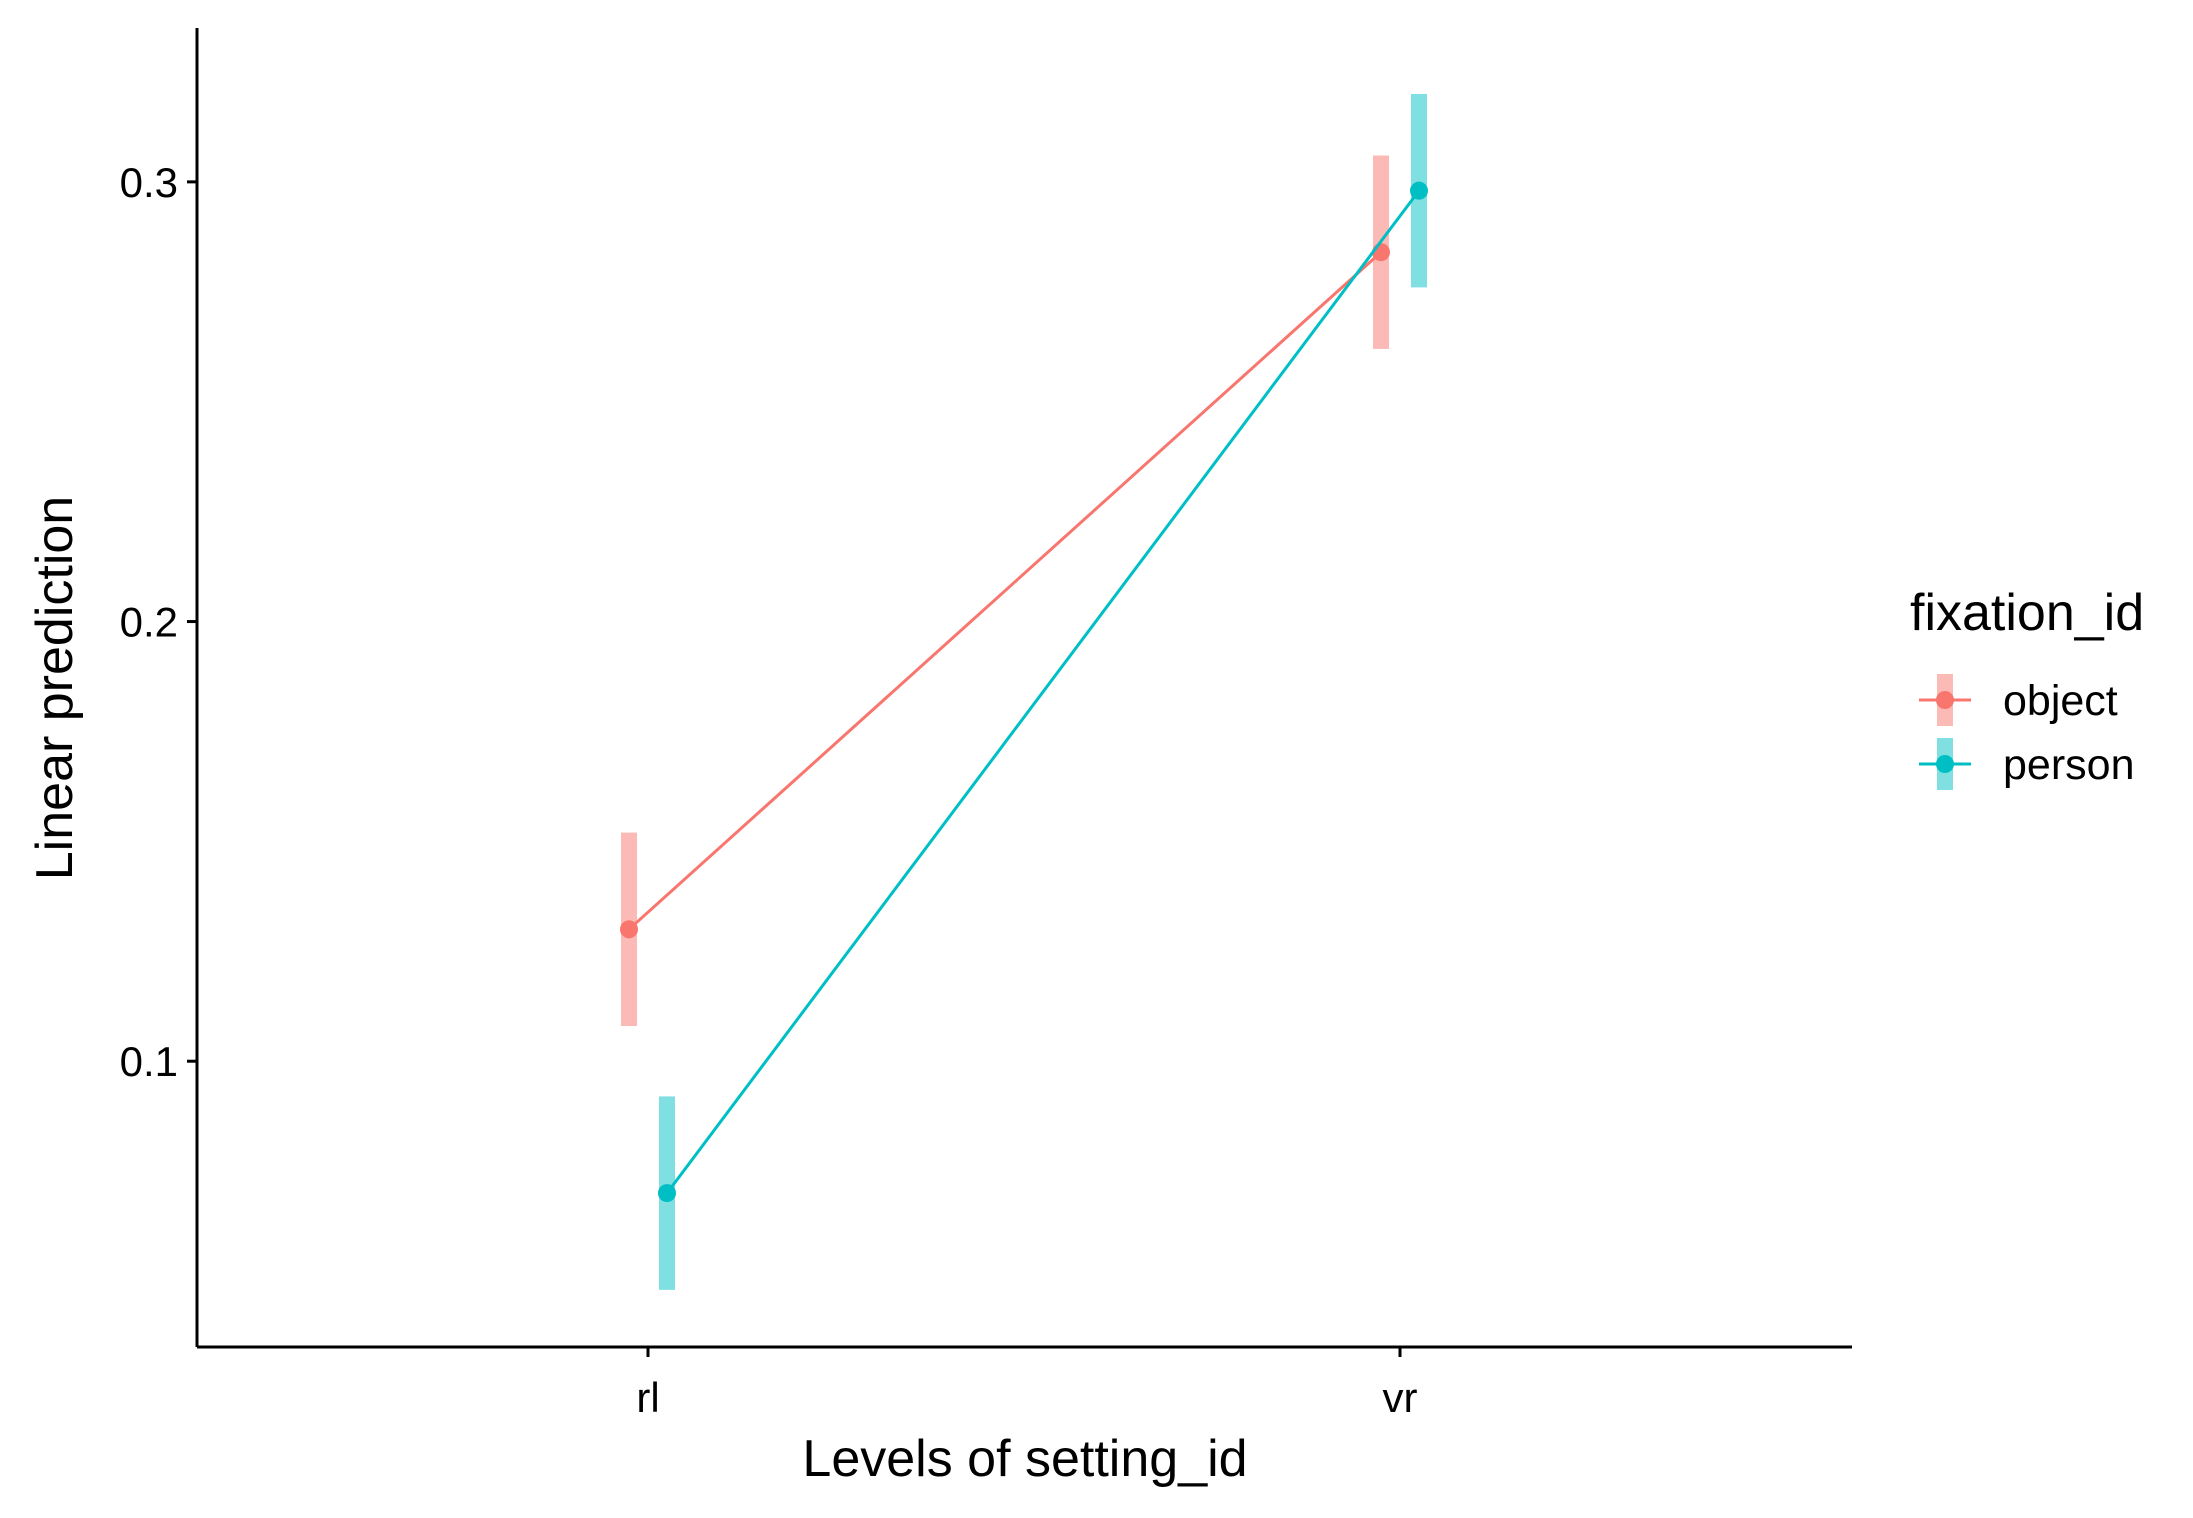 This screenshot has width=2193, height=1518. Describe the element at coordinates (2068, 765) in the screenshot. I see `legend-label-person: person` at that location.